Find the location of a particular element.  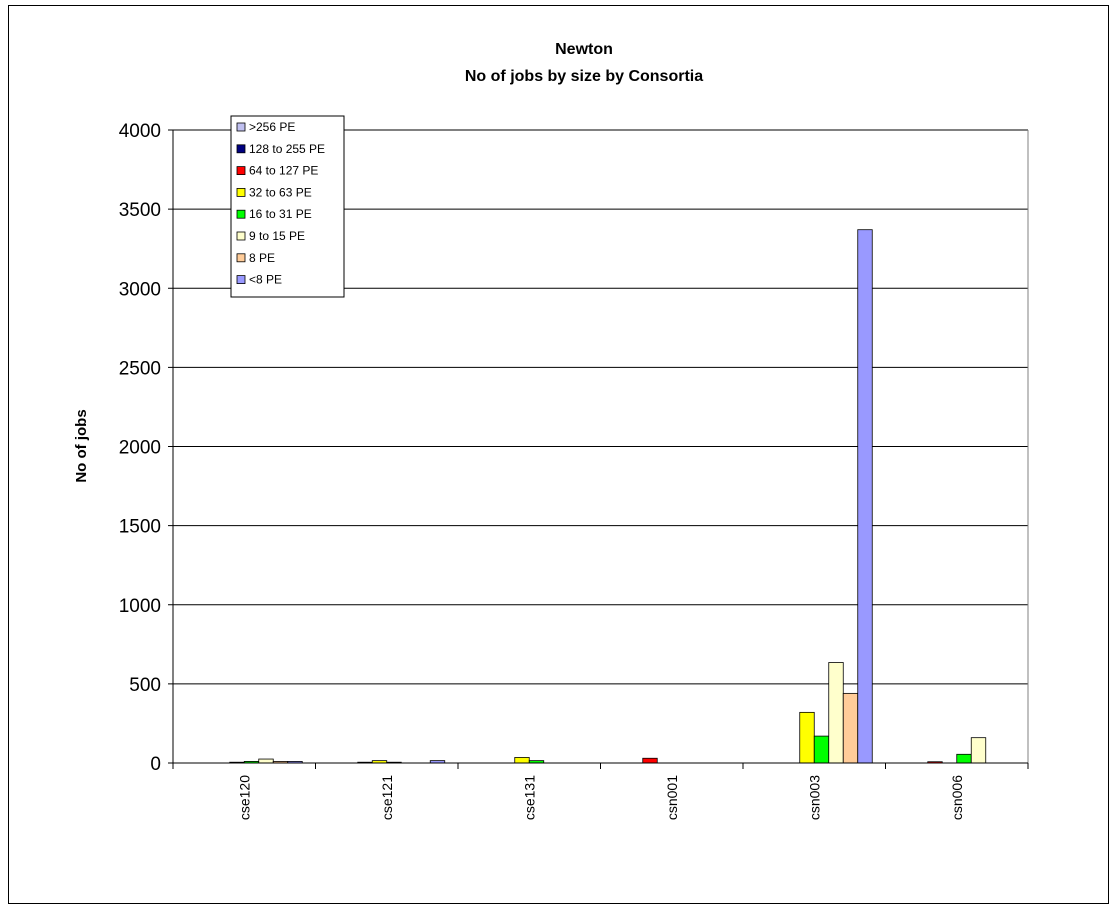

x-tick-label: cse120 is located at coordinates (244, 797).